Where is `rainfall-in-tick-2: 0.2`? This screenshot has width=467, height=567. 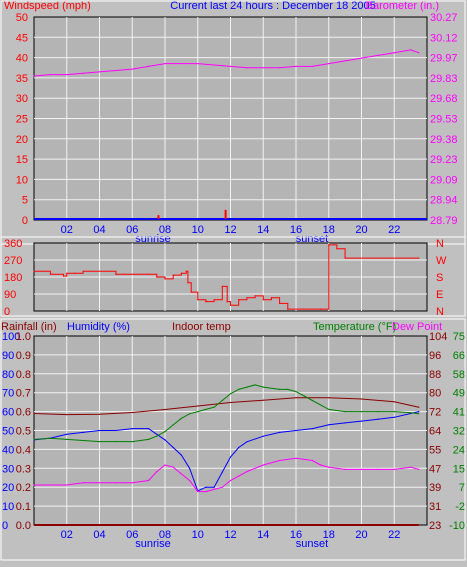 rainfall-in-tick-2: 0.2 is located at coordinates (23, 488).